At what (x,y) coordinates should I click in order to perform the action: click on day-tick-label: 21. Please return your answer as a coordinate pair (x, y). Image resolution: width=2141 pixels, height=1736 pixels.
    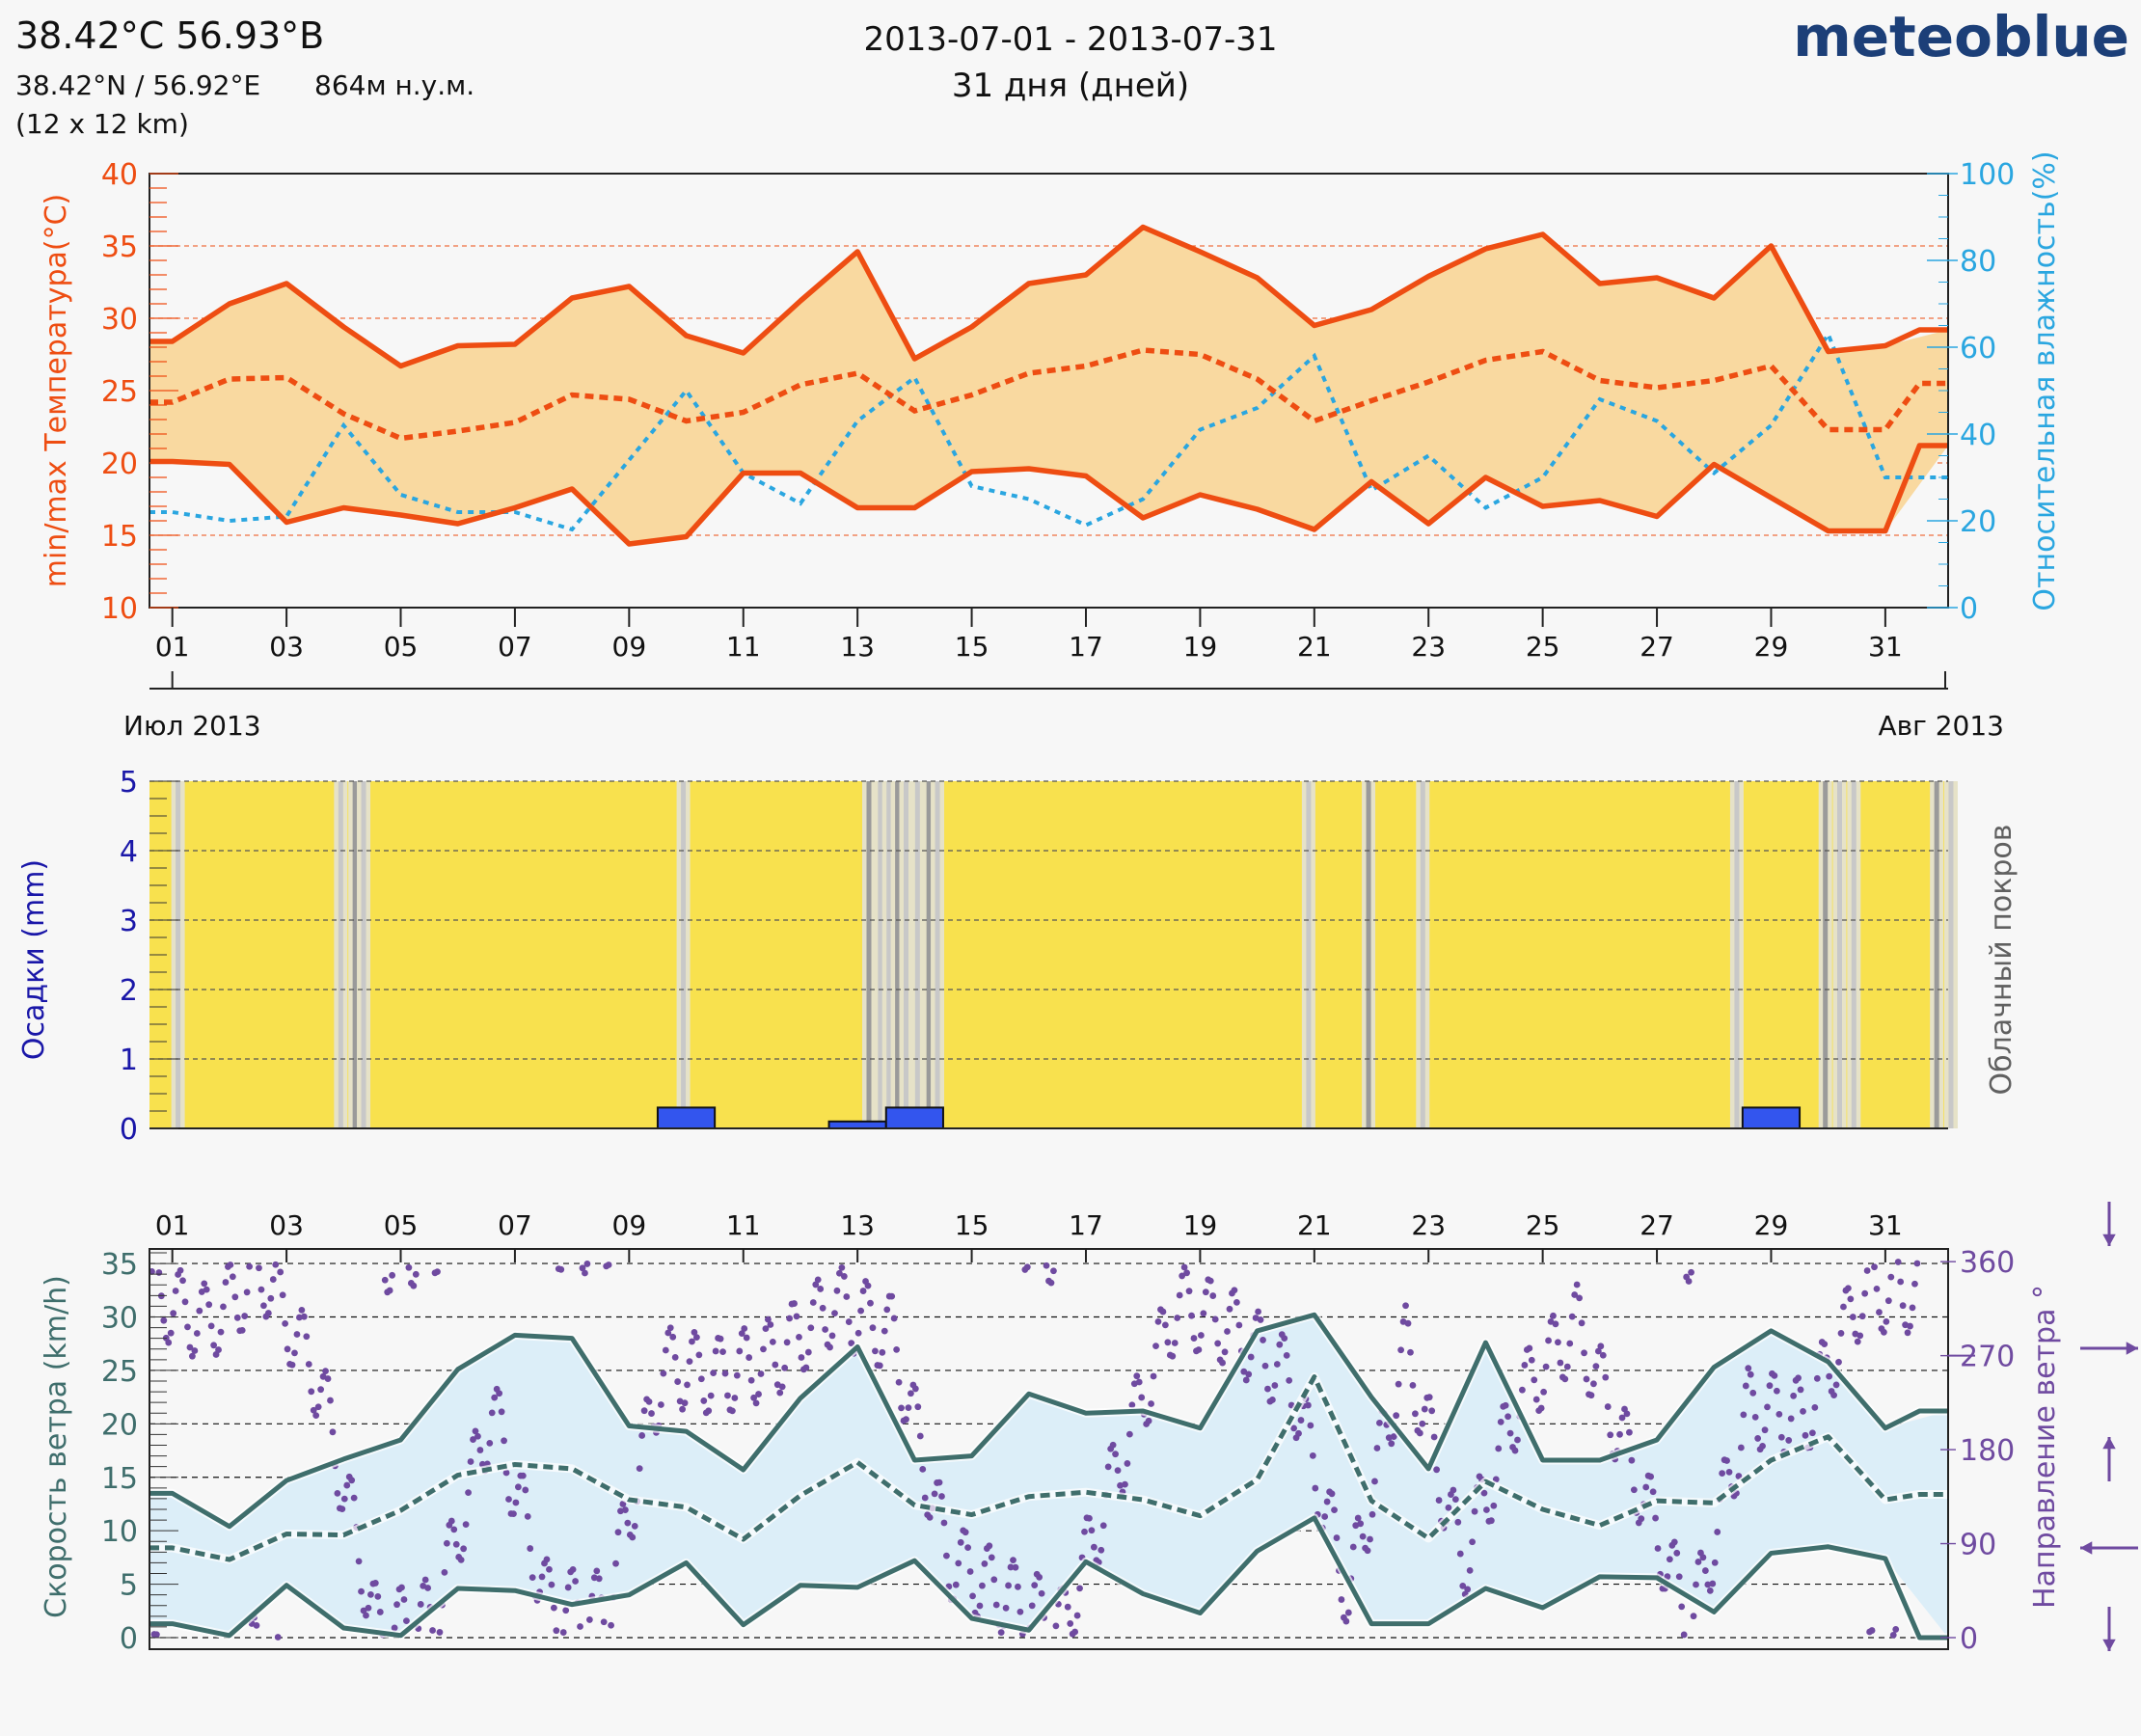
    Looking at the image, I should click on (1314, 647).